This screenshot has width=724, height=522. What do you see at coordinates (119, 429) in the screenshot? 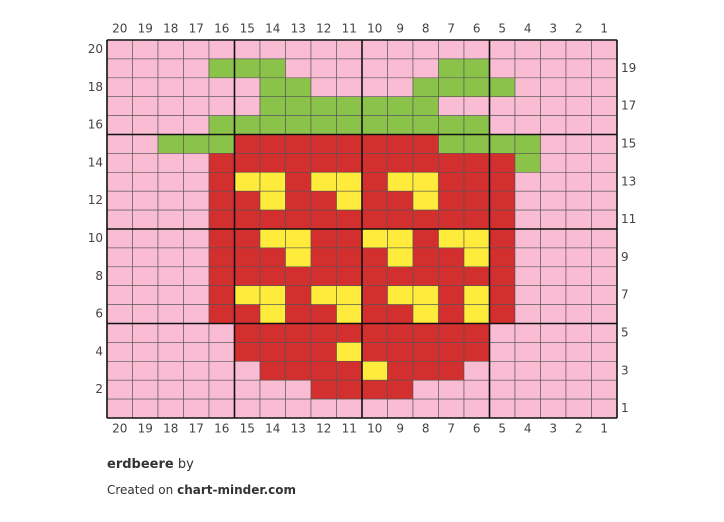
I see `column-label: 20` at bounding box center [119, 429].